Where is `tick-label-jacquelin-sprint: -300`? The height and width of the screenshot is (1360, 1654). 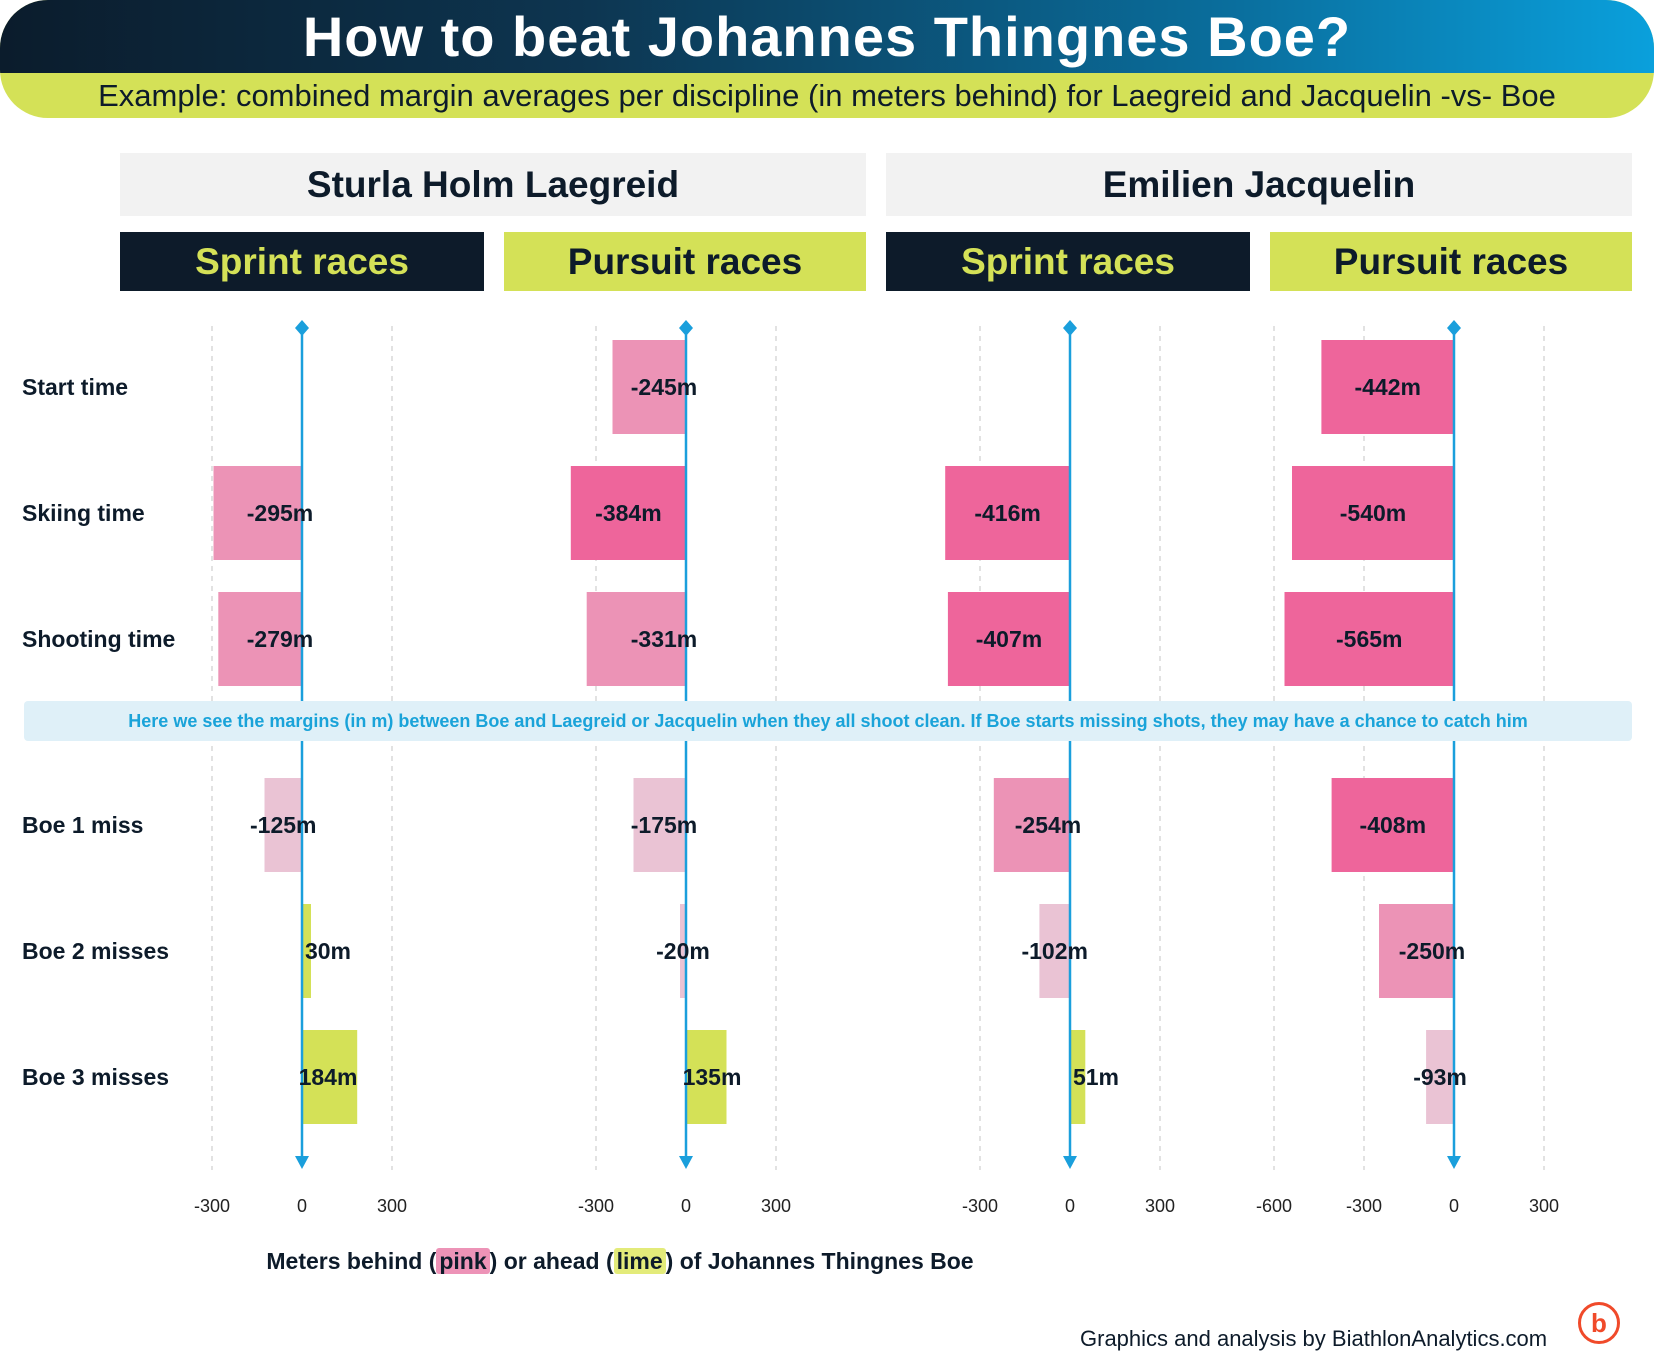
tick-label-jacquelin-sprint: -300 is located at coordinates (980, 1206).